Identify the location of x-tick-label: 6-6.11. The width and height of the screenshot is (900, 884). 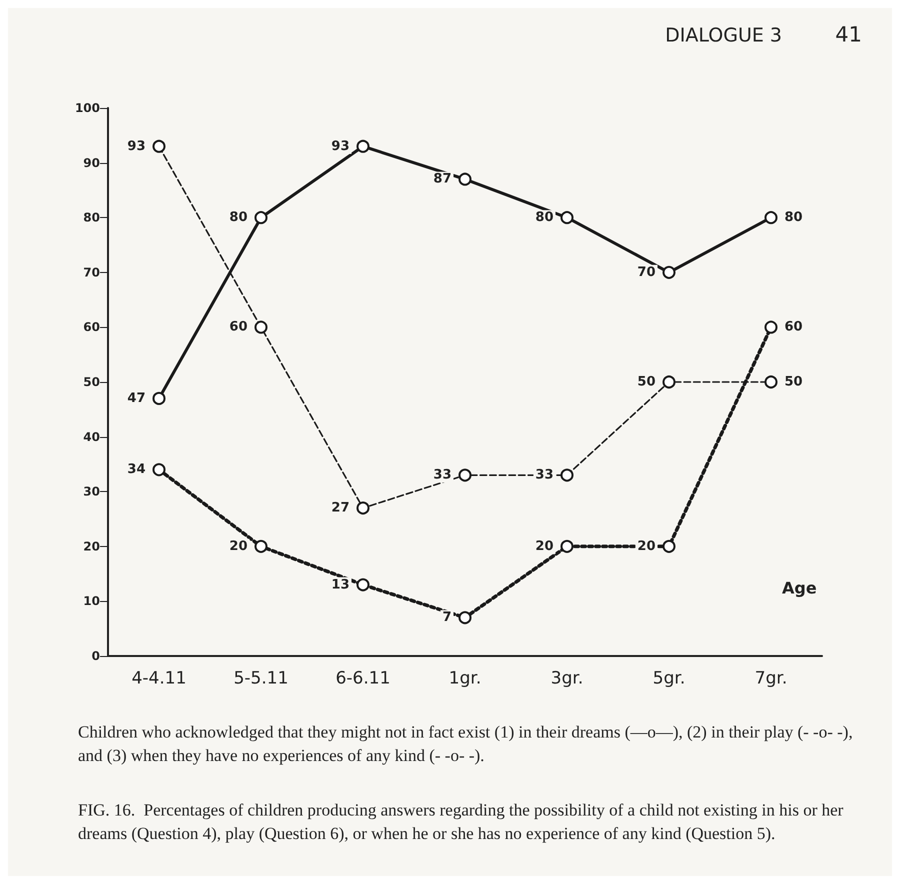
(363, 678).